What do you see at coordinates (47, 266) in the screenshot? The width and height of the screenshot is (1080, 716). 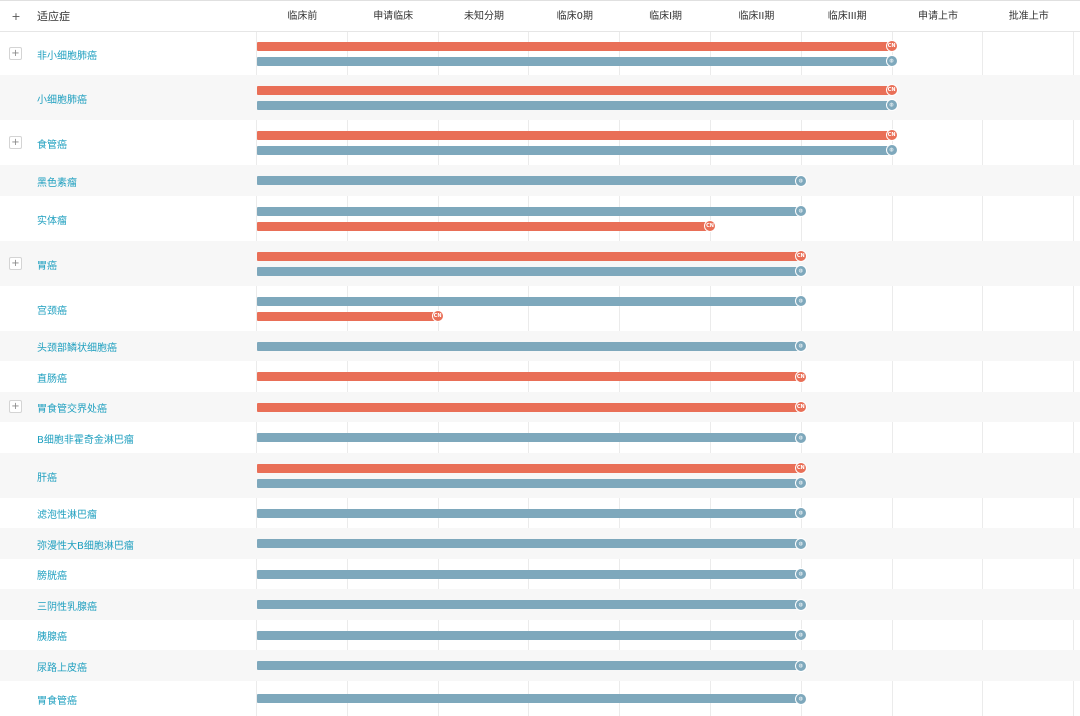 I see `indication-link: 胃癌` at bounding box center [47, 266].